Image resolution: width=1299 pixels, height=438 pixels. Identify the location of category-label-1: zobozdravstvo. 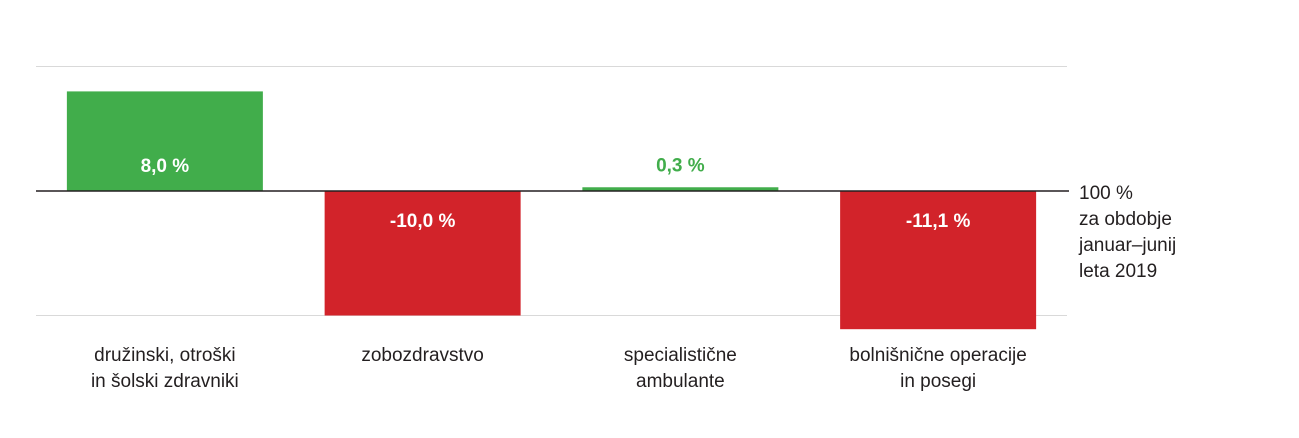
(422, 355).